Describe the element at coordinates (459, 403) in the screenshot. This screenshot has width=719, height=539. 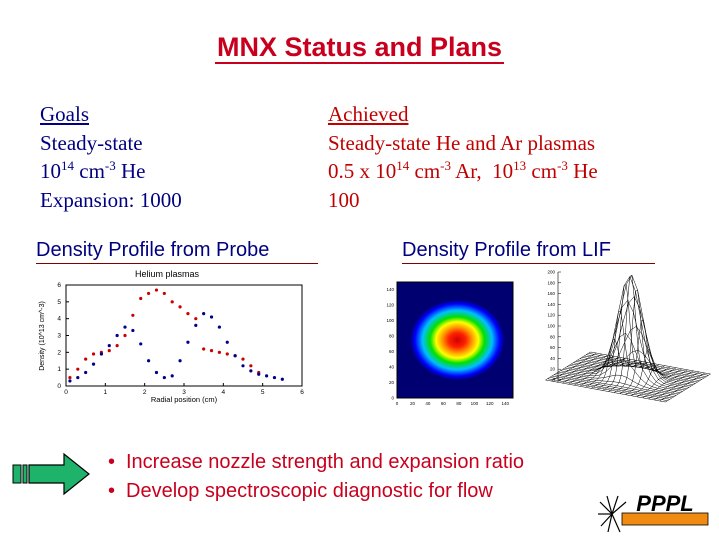
I see `x-tick-label: 80` at that location.